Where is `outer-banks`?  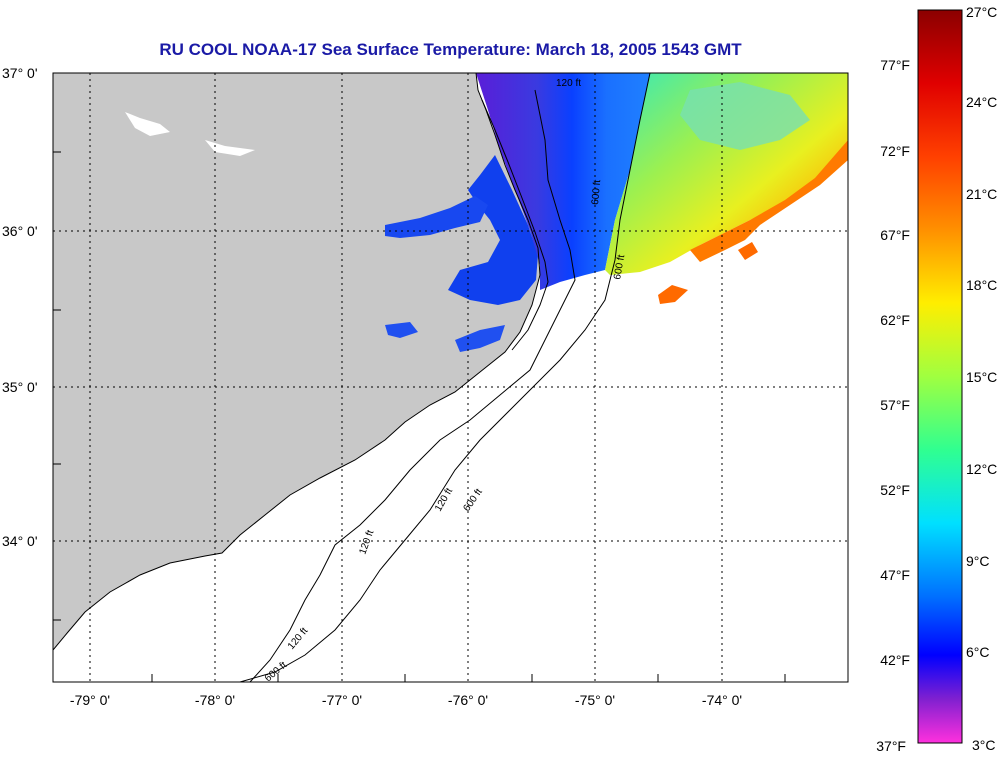
outer-banks is located at coordinates (515, 225).